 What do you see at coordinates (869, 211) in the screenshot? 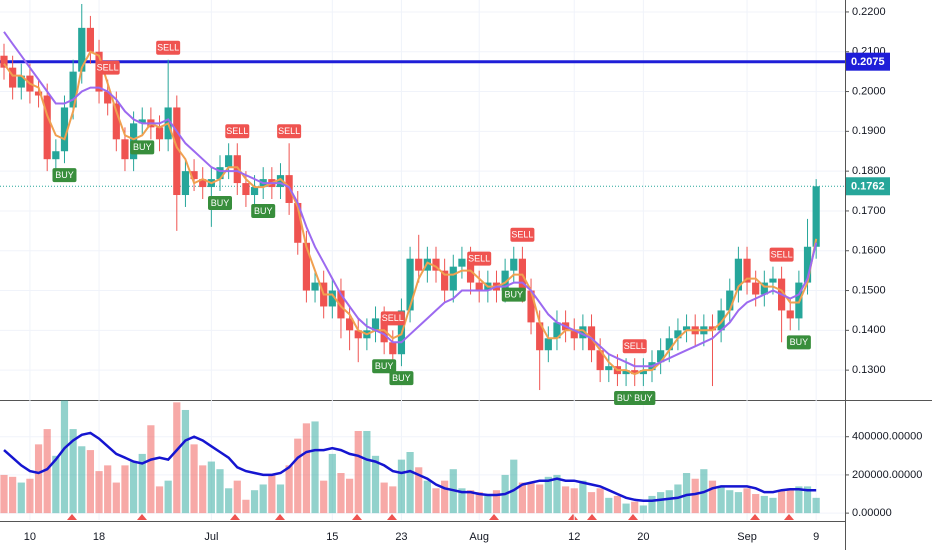
I see `y-tick-label: 0.1700` at bounding box center [869, 211].